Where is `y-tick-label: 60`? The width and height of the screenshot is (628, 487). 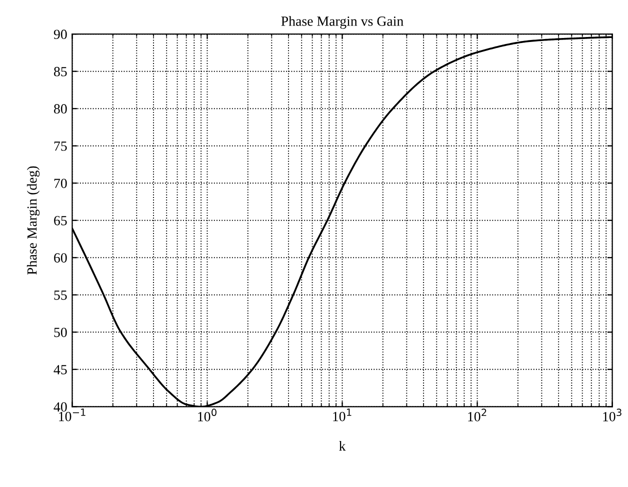 y-tick-label: 60 is located at coordinates (60, 258).